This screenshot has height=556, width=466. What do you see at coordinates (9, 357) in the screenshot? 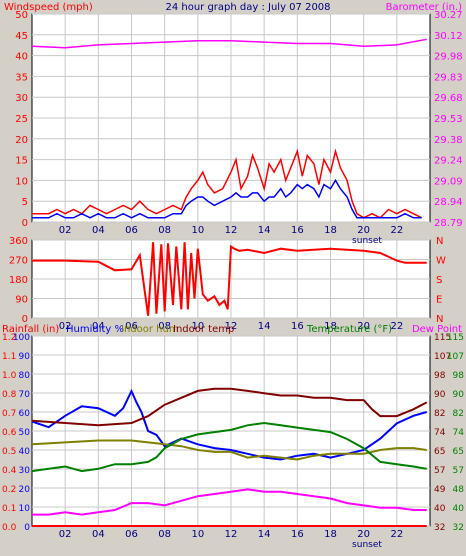
I see `rainfall-tick-label: 1.1` at bounding box center [9, 357].